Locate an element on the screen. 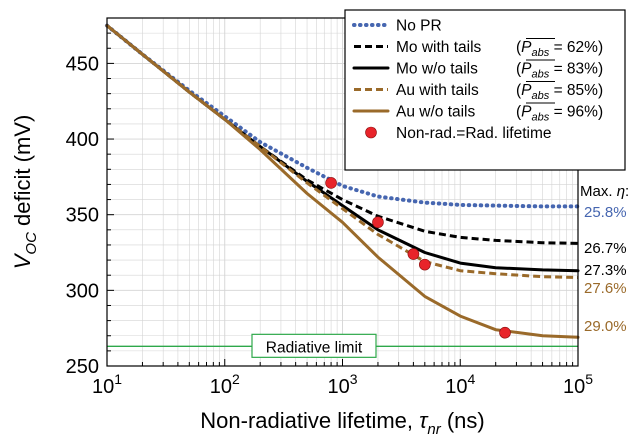 Image resolution: width=643 pixels, height=440 pixels. y-axis-title: VOC deficit (mV) is located at coordinates (25, 192).